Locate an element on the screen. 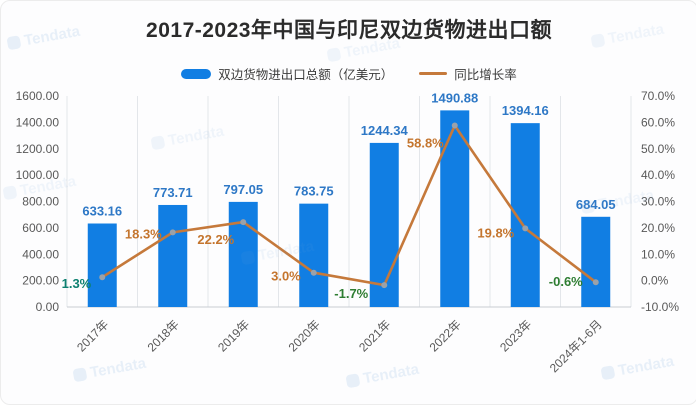 The width and height of the screenshot is (696, 405). left-axis-tick: 0.00 is located at coordinates (48, 307).